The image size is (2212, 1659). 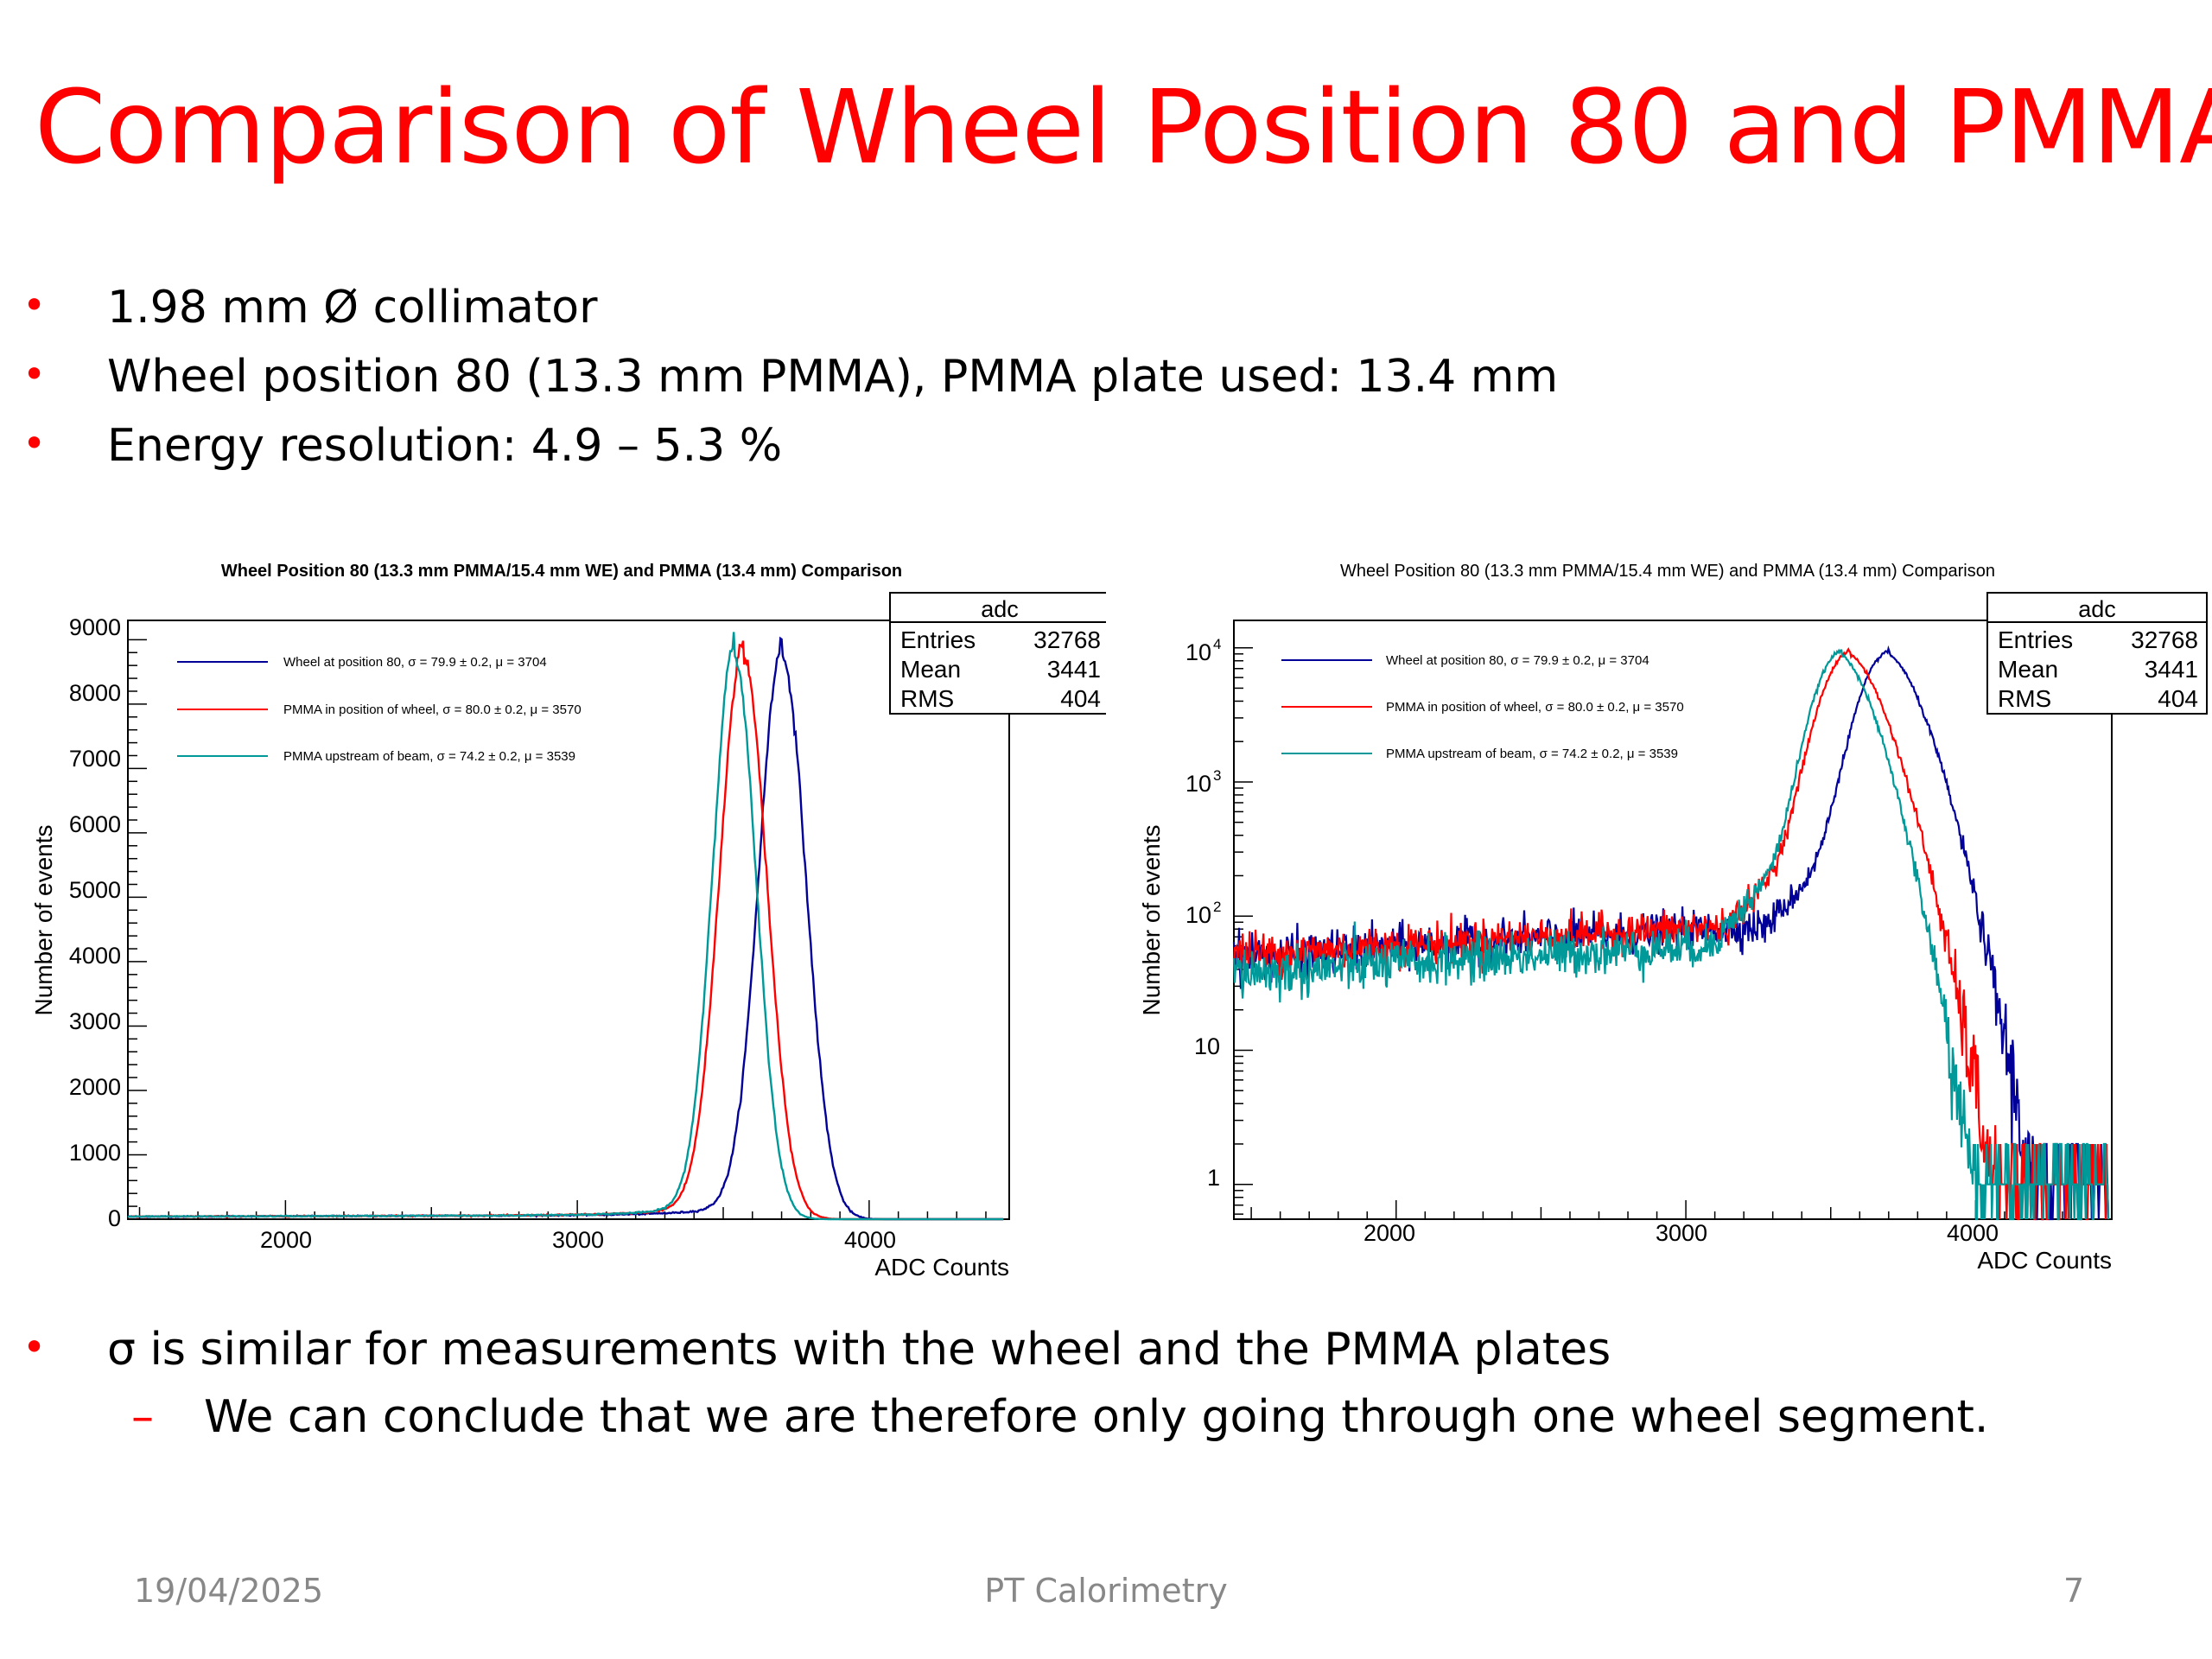 What do you see at coordinates (1217, 907) in the screenshot?
I see `y-tick-exponent: 2` at bounding box center [1217, 907].